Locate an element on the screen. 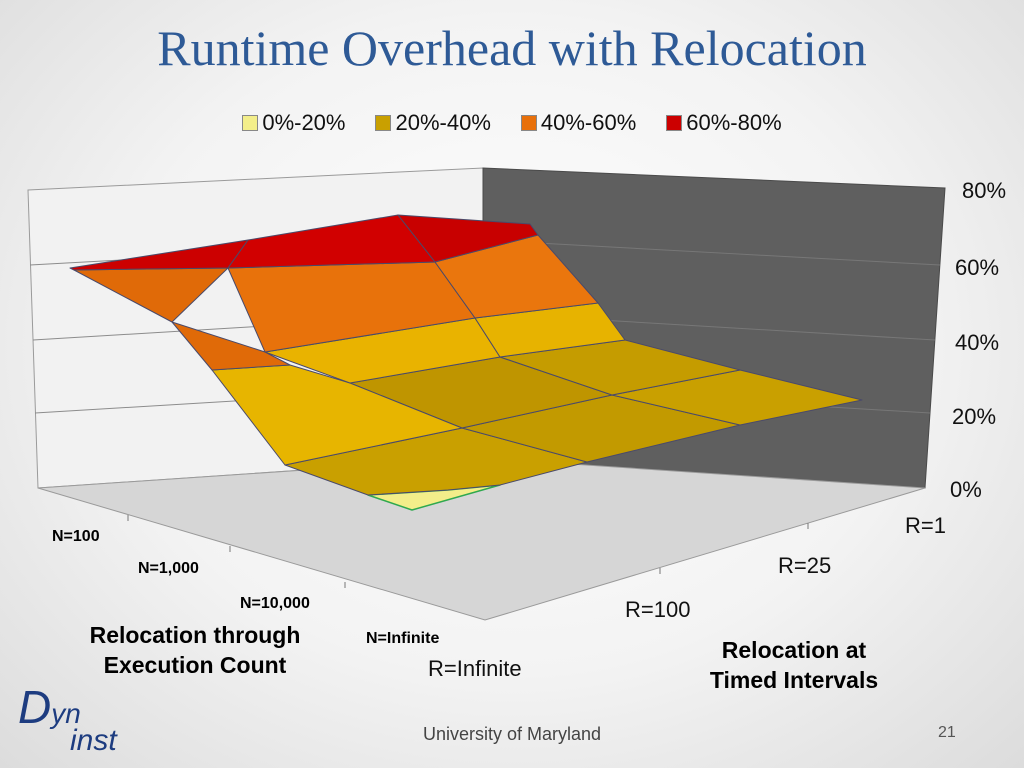 The height and width of the screenshot is (768, 1024). legend-item-40-60: 40%-60% is located at coordinates (578, 123).